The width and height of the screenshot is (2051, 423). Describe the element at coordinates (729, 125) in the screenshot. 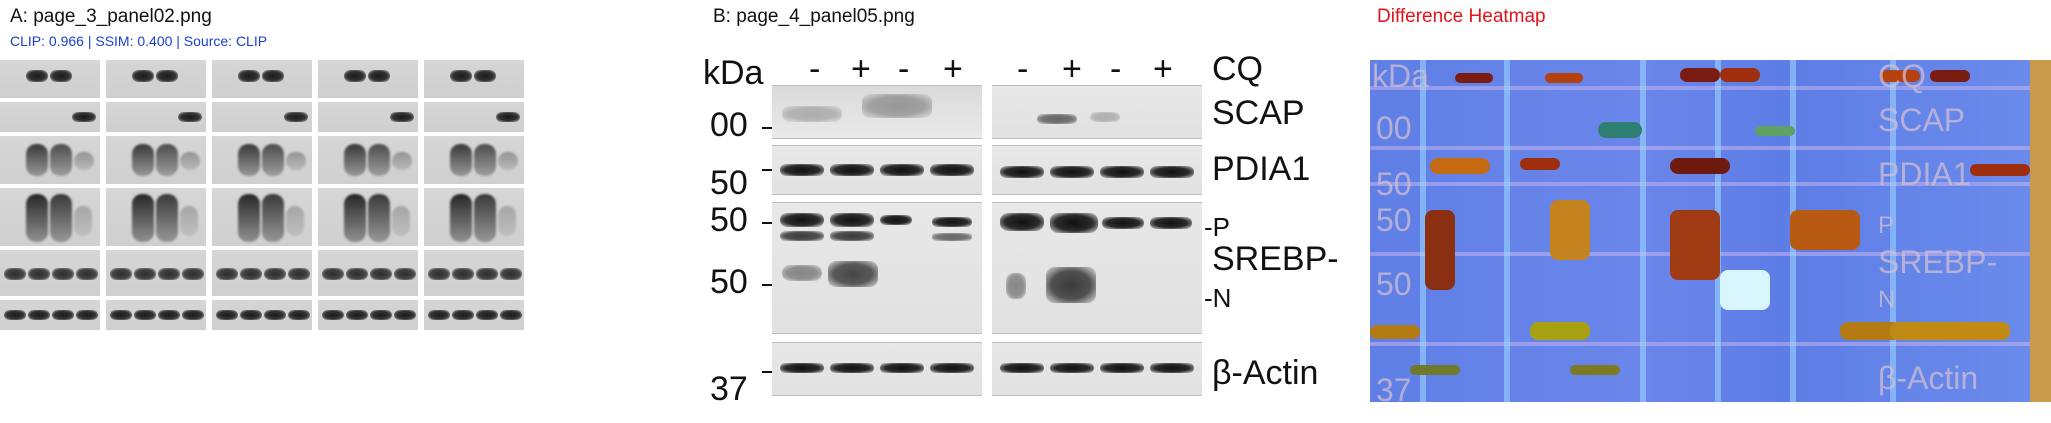

I see `marker-00: 00` at that location.